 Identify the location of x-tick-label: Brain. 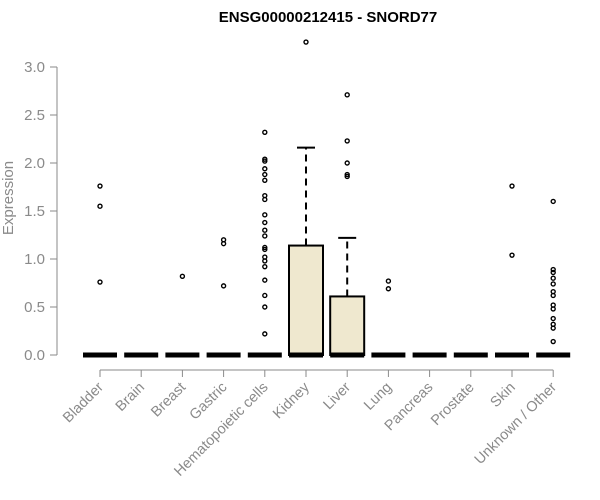
(130, 397).